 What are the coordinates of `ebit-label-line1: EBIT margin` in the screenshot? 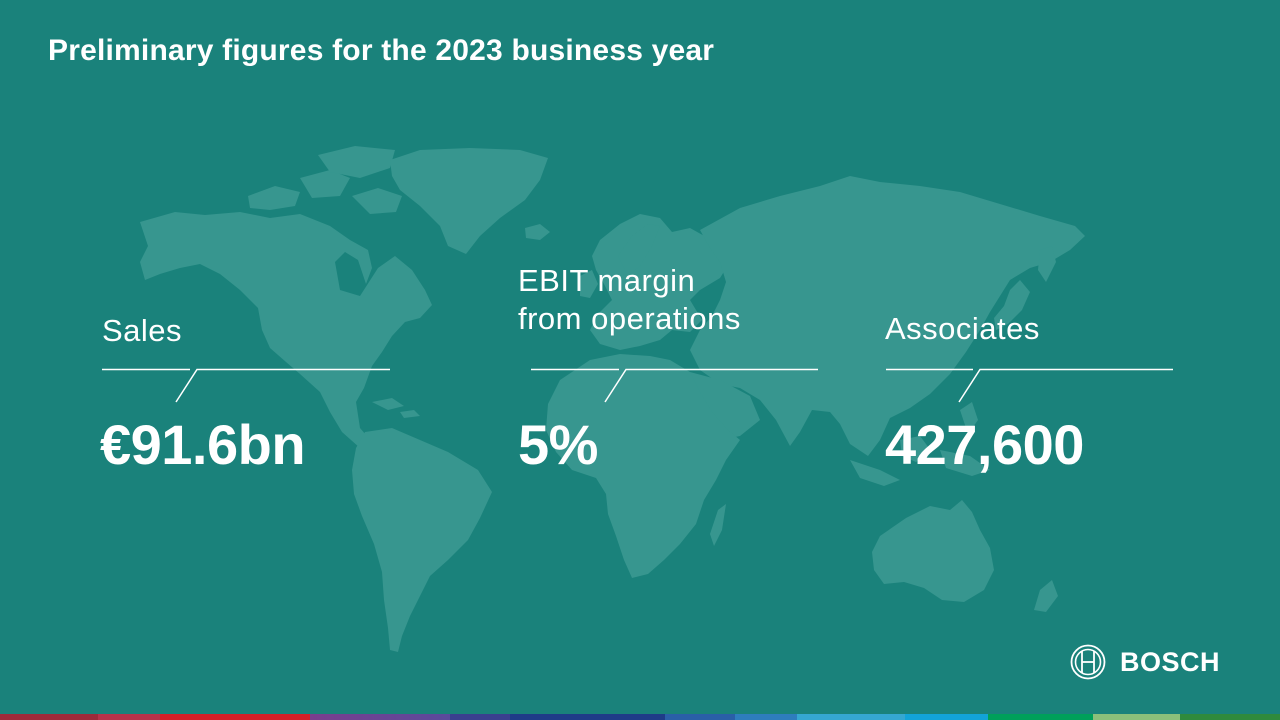 It's located at (607, 280).